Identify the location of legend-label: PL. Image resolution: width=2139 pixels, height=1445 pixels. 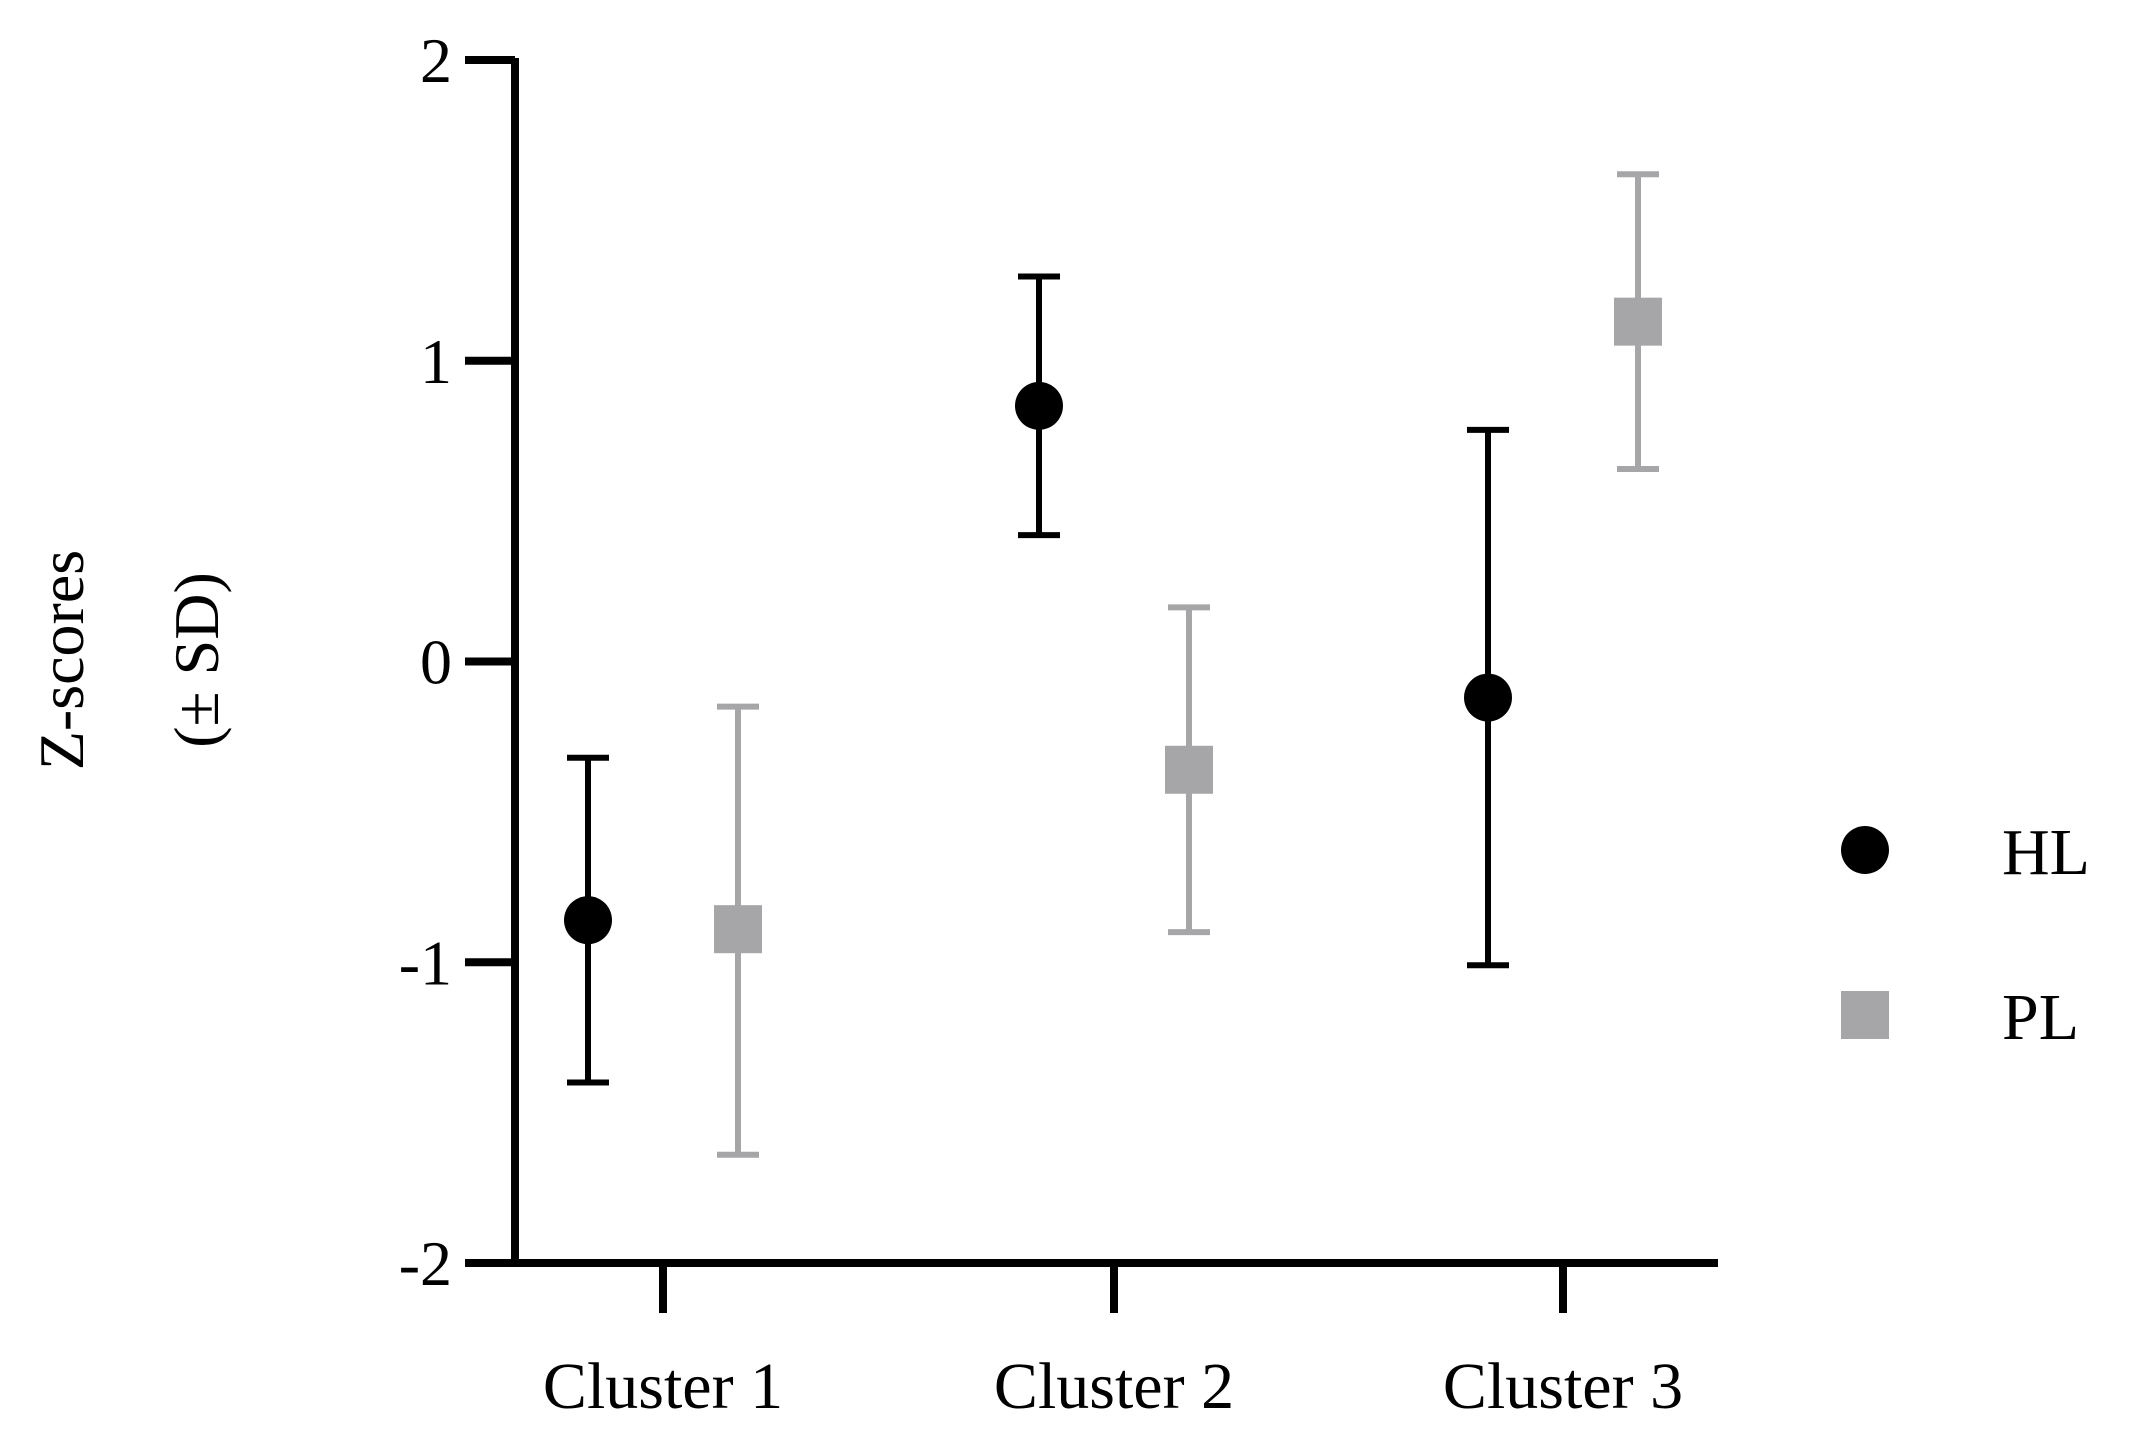
(2040, 1017).